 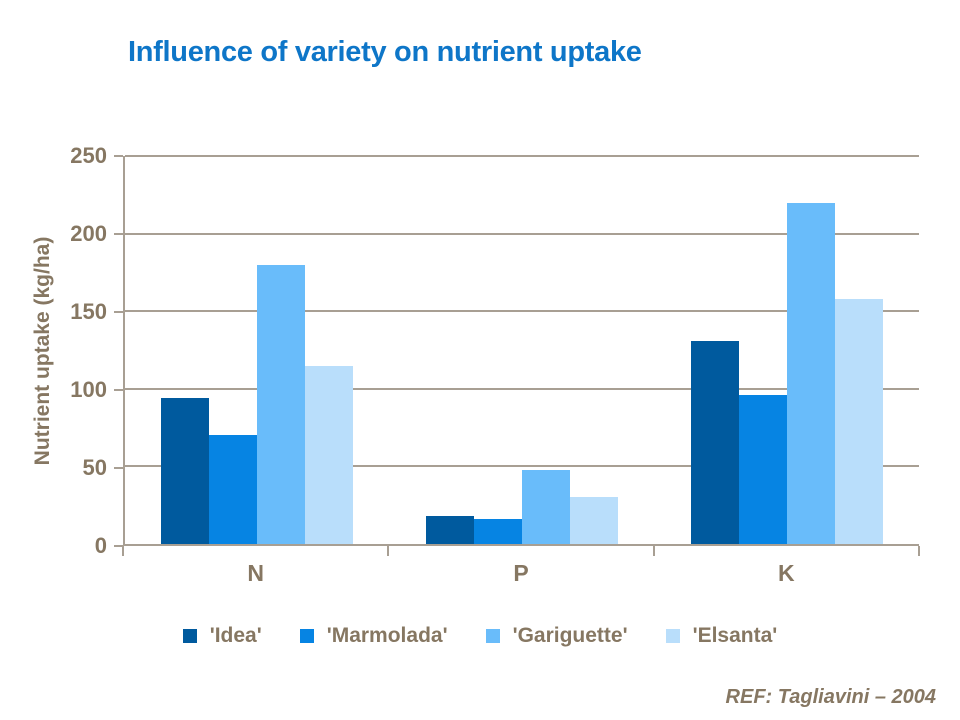 What do you see at coordinates (480, 636) in the screenshot?
I see `legend: 'Idea' 'Marmolada' 'Gariguette' 'Elsanta'` at bounding box center [480, 636].